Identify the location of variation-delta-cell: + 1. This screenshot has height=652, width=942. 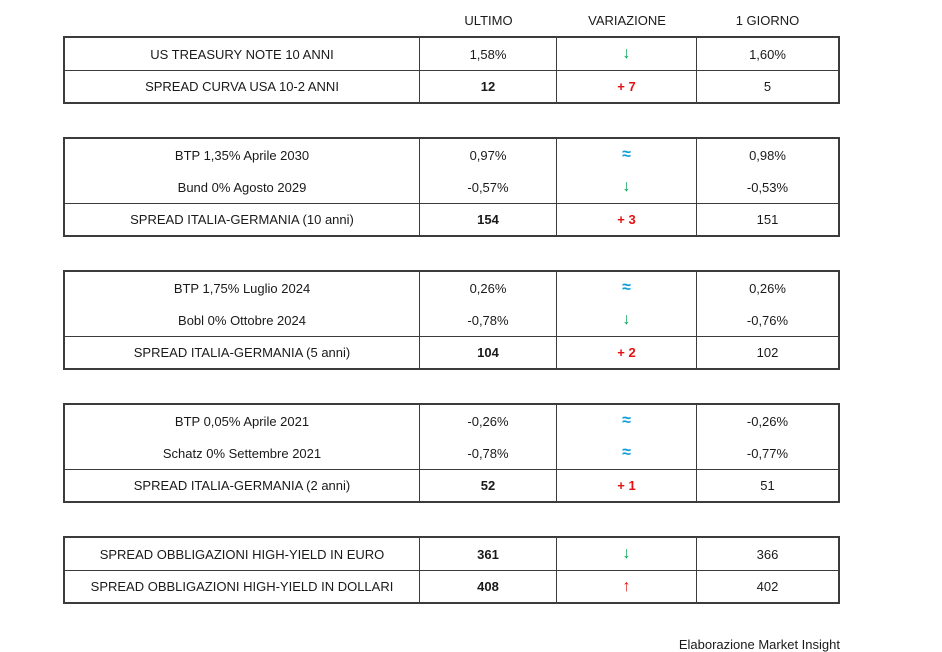
(627, 485).